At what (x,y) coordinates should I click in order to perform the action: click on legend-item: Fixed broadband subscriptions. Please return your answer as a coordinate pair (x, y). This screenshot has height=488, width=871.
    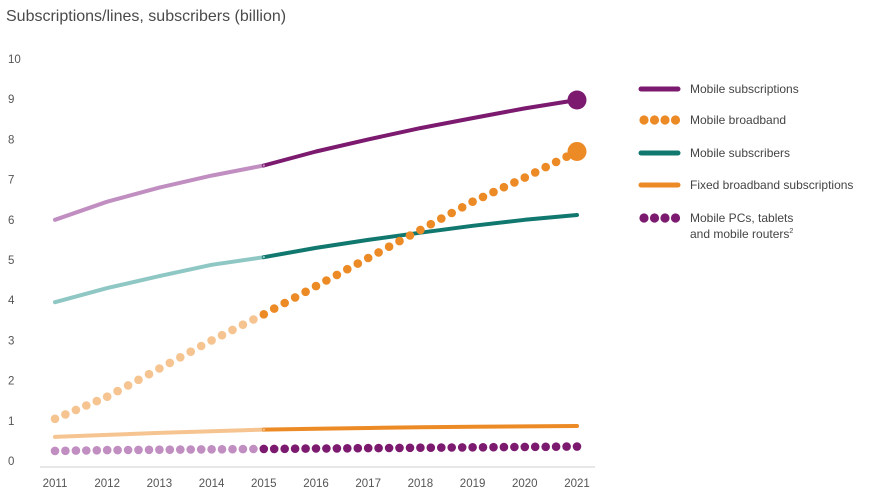
    Looking at the image, I should click on (745, 185).